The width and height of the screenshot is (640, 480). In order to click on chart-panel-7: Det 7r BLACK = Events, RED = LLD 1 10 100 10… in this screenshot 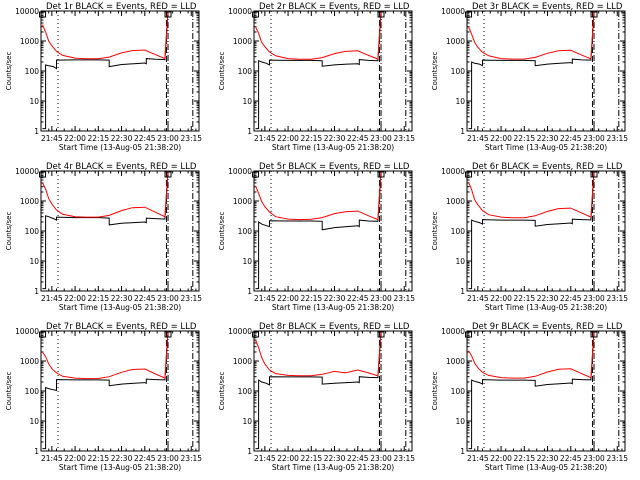, I will do `click(103, 397)`.